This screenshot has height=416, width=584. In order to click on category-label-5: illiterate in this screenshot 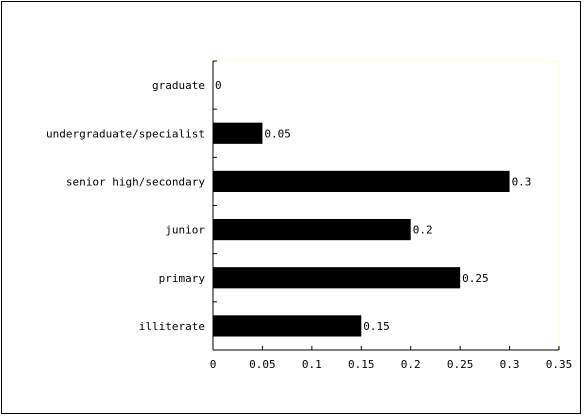, I will do `click(172, 326)`.